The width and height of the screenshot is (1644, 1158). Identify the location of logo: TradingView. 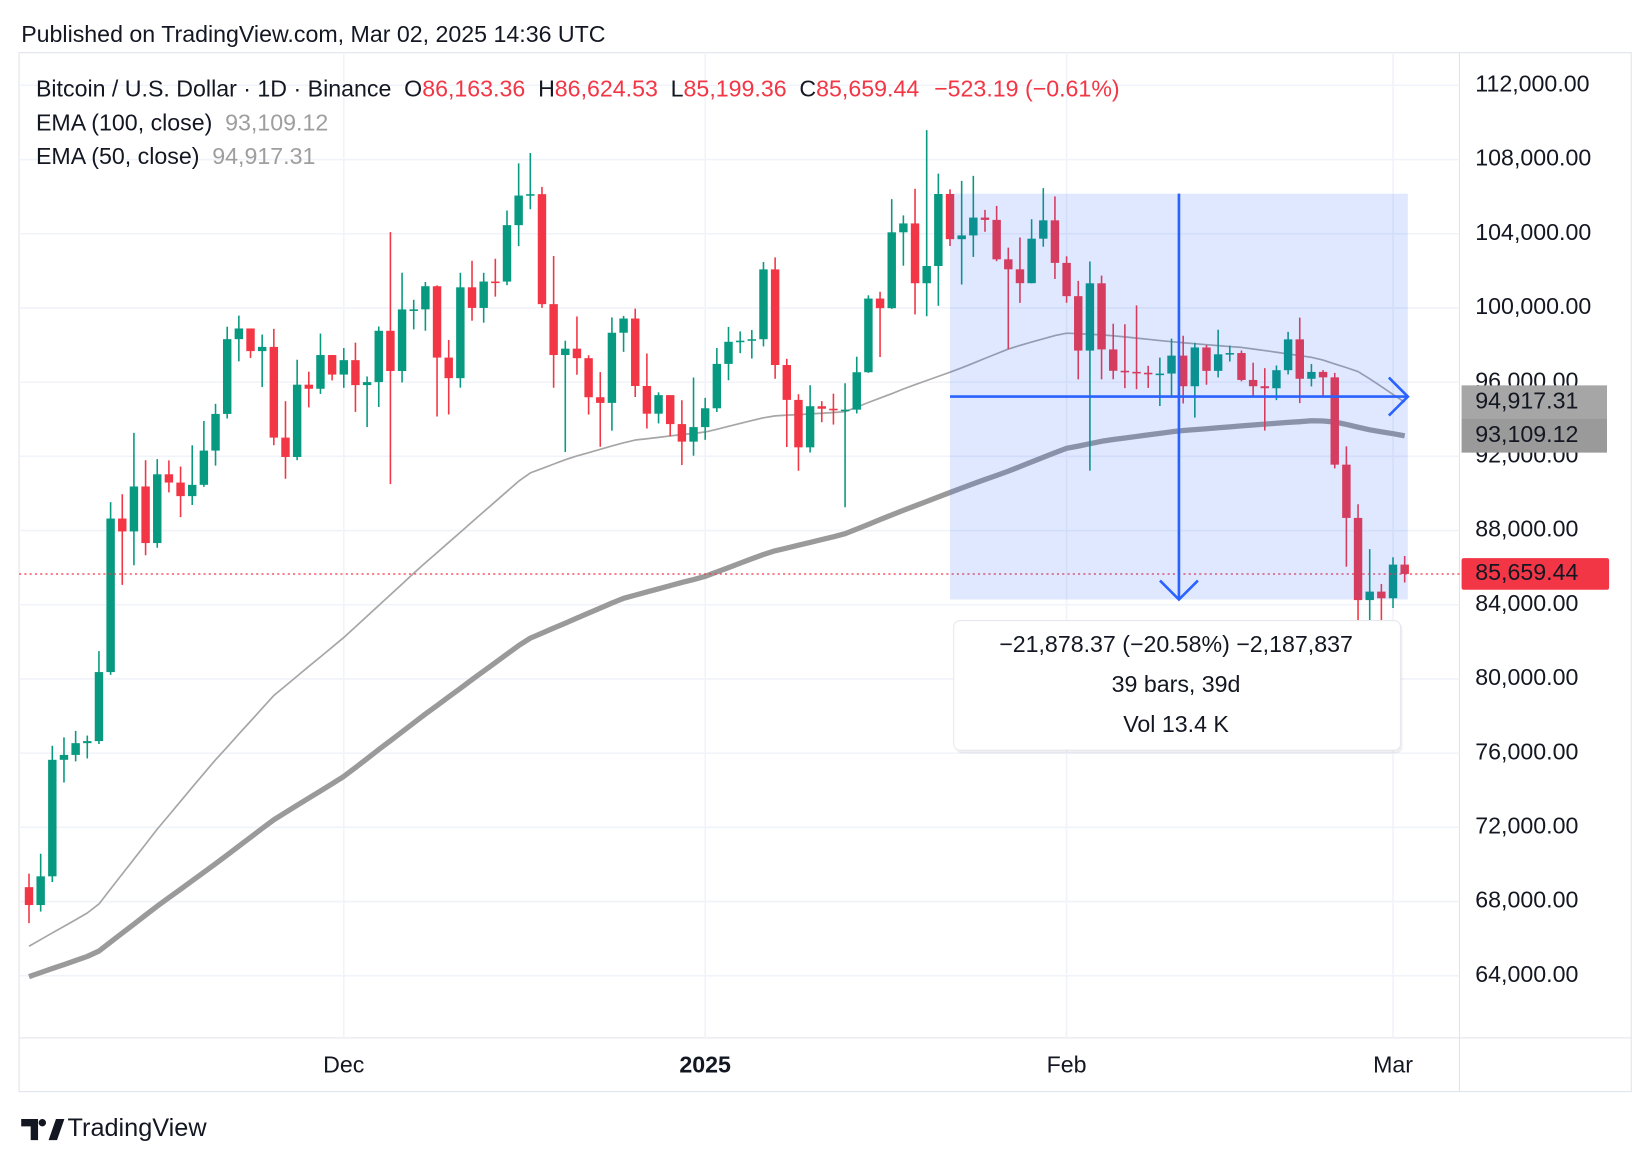
(114, 1128).